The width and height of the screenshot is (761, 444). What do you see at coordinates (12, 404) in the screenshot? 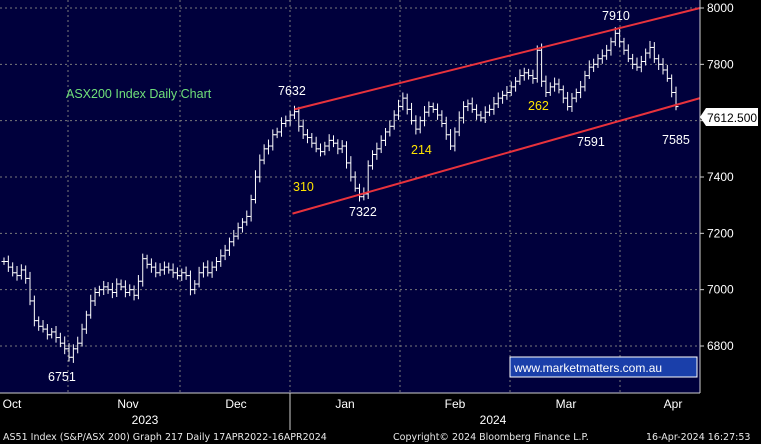
I see `x-month-label: Oct` at bounding box center [12, 404].